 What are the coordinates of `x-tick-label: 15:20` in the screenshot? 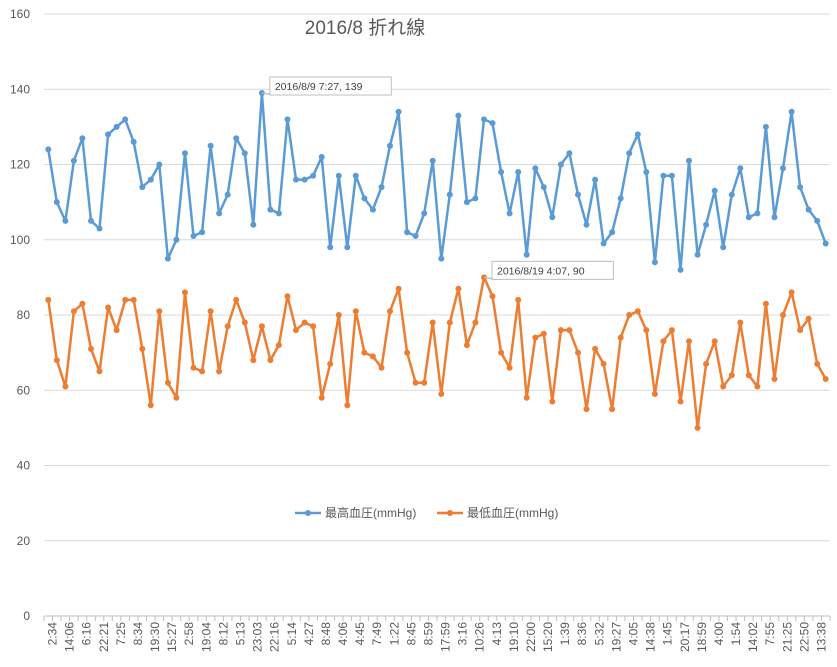 It's located at (548, 637).